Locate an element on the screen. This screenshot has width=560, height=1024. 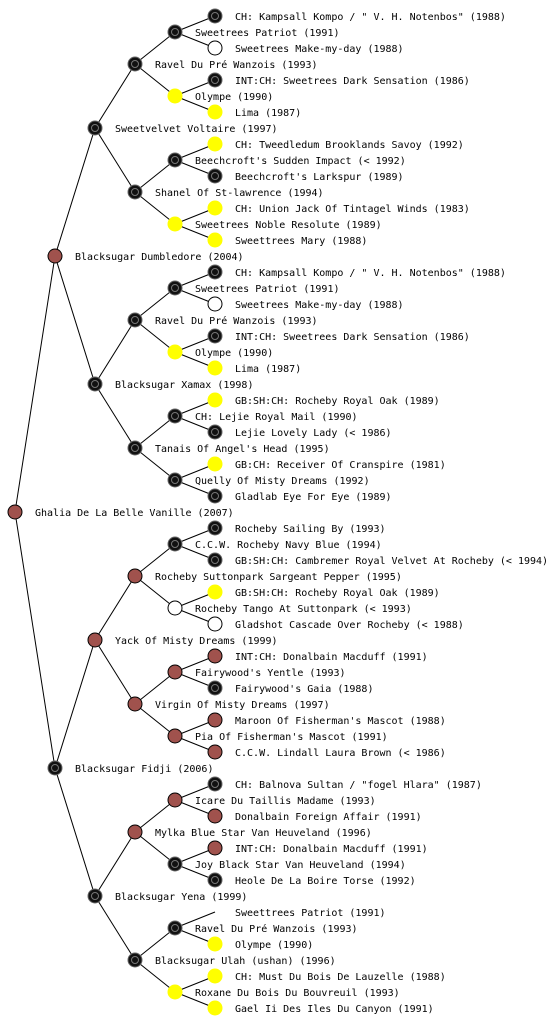
node-label: Olympe (1990) is located at coordinates (234, 97).